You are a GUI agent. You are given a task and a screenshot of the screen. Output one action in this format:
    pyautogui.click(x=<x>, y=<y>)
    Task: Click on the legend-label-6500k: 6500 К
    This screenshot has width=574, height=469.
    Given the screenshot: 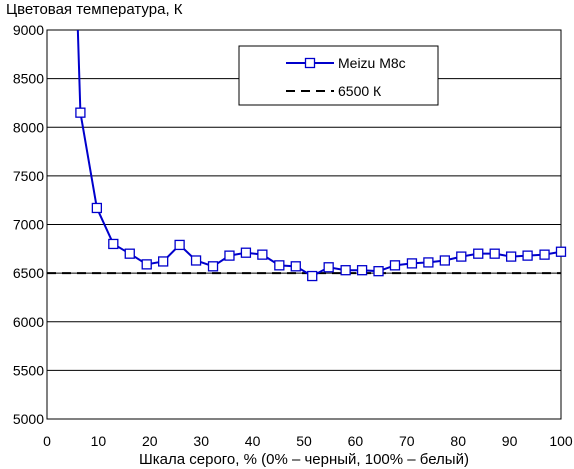 What is the action you would take?
    pyautogui.click(x=360, y=91)
    